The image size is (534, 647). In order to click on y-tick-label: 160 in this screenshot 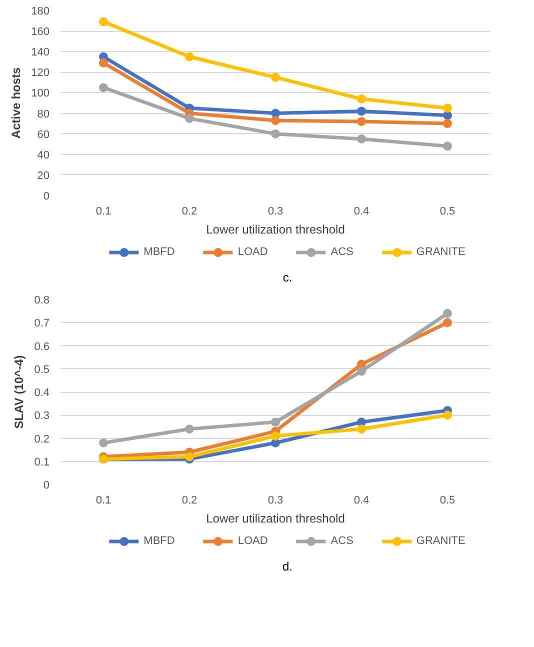, I will do `click(40, 32)`.